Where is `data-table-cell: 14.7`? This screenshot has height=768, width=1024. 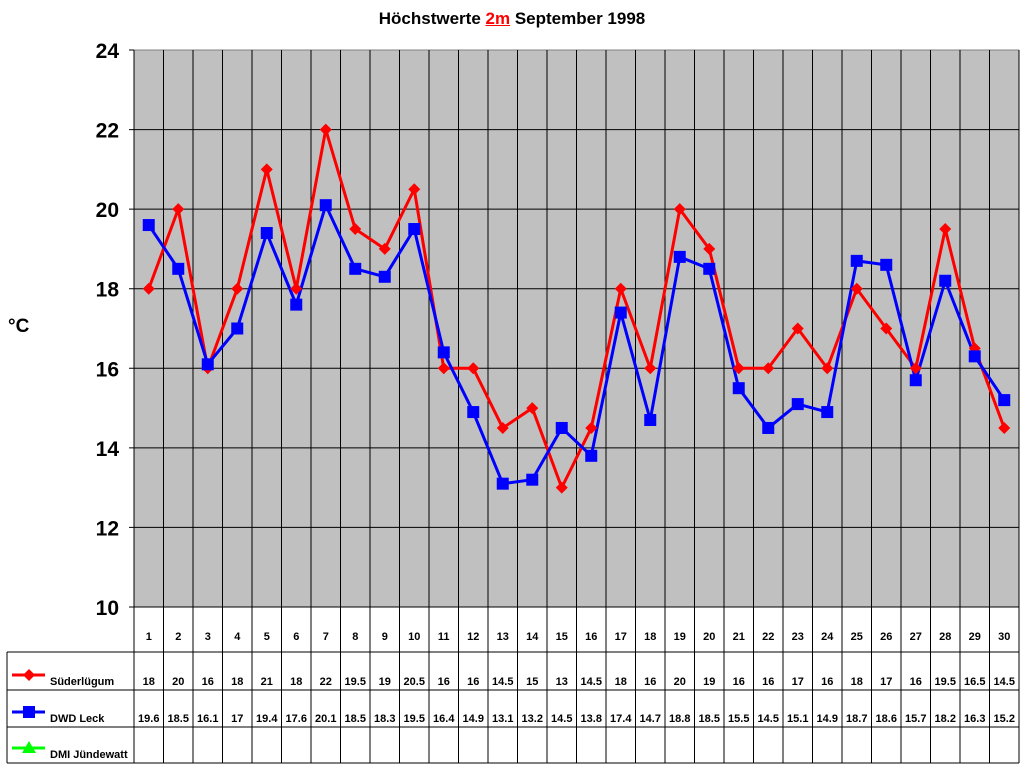 data-table-cell: 14.7 is located at coordinates (650, 719).